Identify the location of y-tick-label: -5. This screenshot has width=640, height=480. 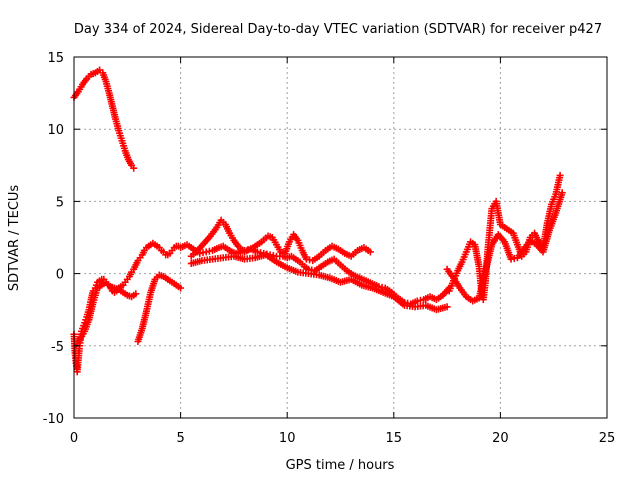
(57, 347).